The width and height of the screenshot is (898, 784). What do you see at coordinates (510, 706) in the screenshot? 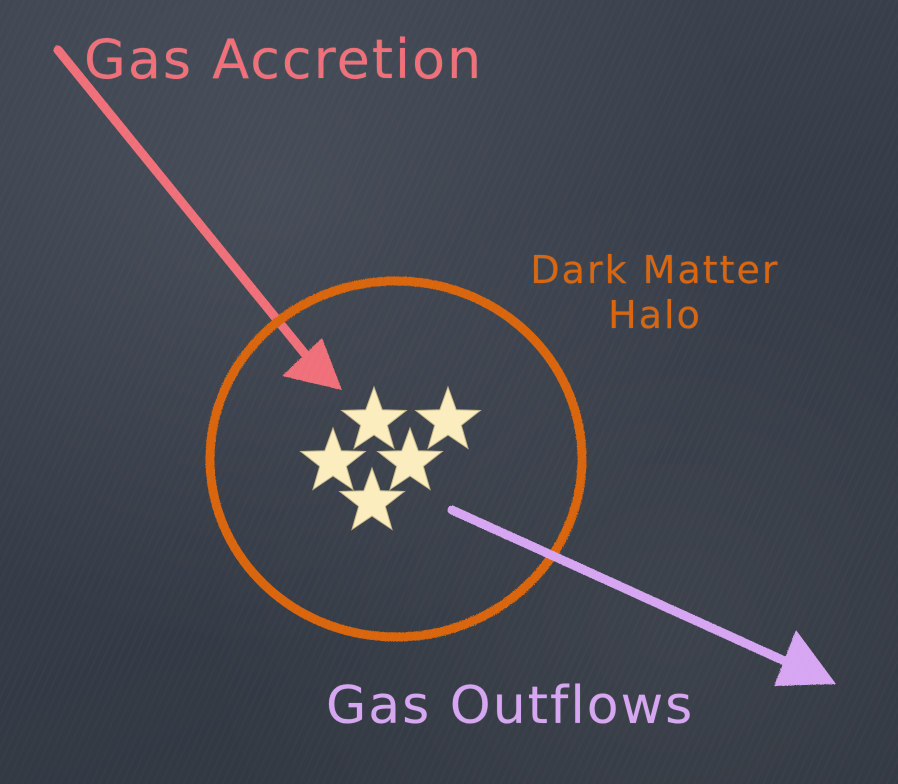
I see `gas-outflows-label: Gas Outflows` at bounding box center [510, 706].